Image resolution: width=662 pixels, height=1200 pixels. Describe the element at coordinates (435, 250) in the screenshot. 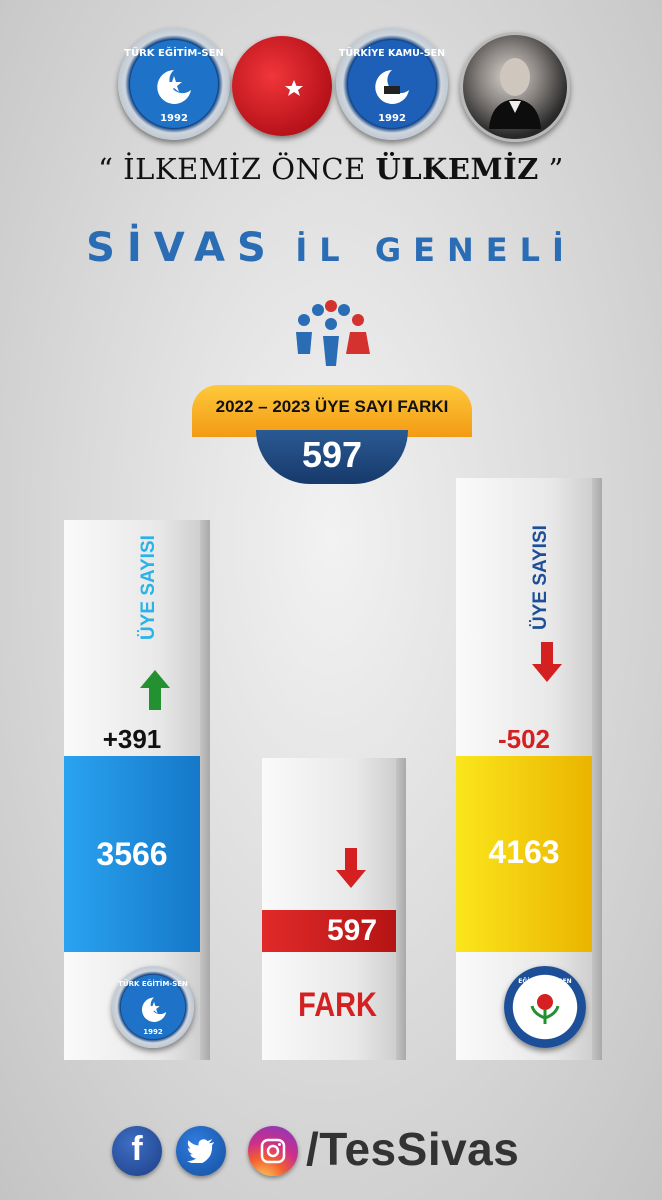

I see `title-region: İL GENELİ` at that location.